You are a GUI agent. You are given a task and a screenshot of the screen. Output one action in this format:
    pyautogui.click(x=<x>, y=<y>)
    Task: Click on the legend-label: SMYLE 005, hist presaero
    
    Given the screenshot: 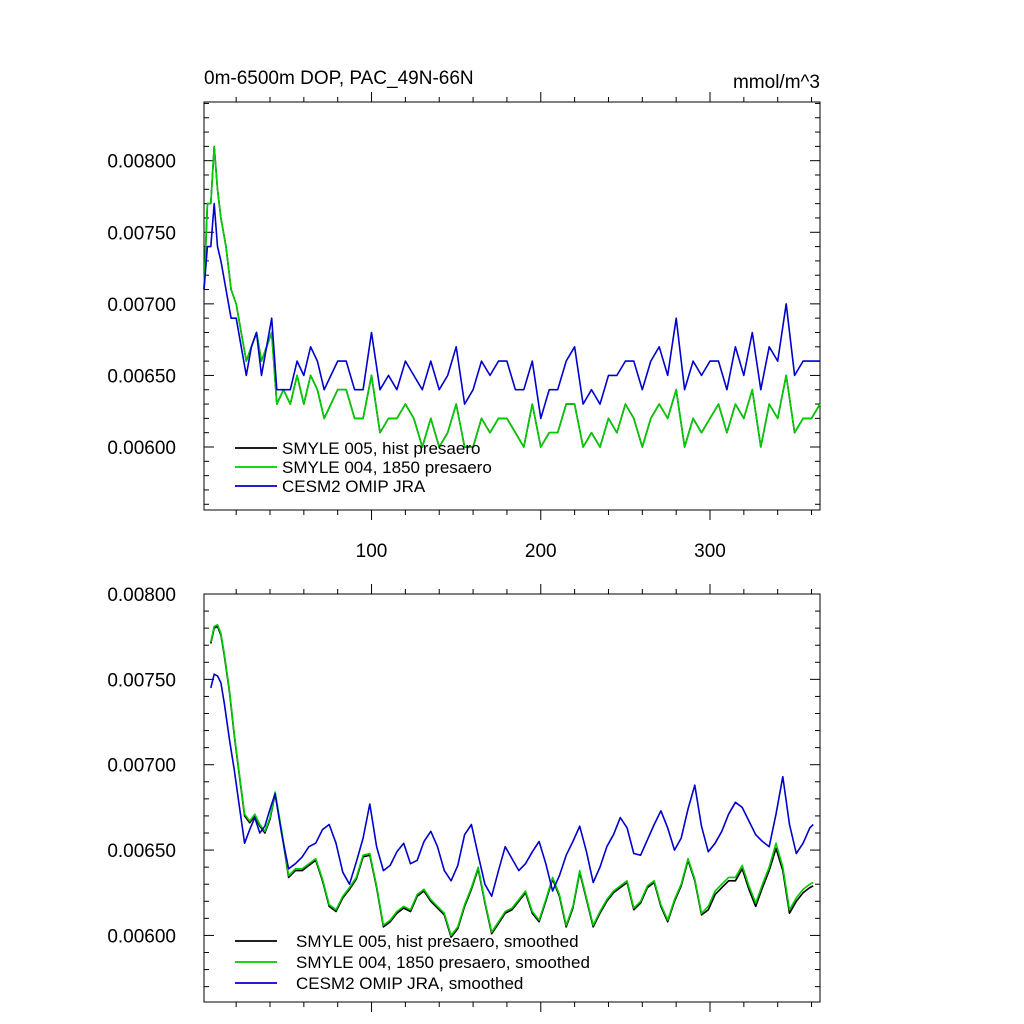 What is the action you would take?
    pyautogui.click(x=381, y=448)
    